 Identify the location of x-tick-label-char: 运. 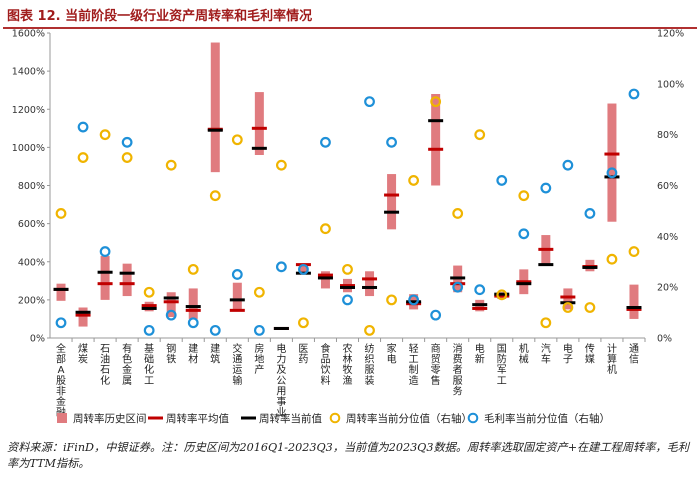
(237, 370).